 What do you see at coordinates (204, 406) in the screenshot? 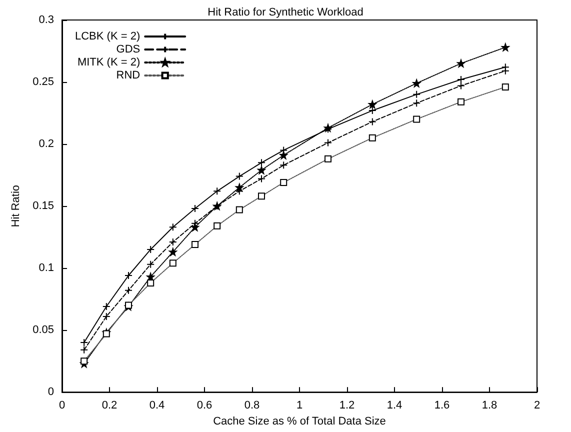
I see `x-tick-label: 0.6` at bounding box center [204, 406].